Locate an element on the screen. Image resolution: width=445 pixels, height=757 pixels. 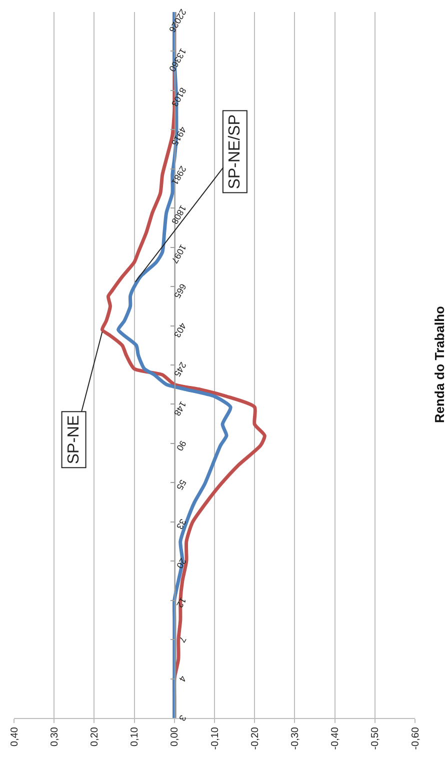
annotation: SP-NE is located at coordinates (73, 439).